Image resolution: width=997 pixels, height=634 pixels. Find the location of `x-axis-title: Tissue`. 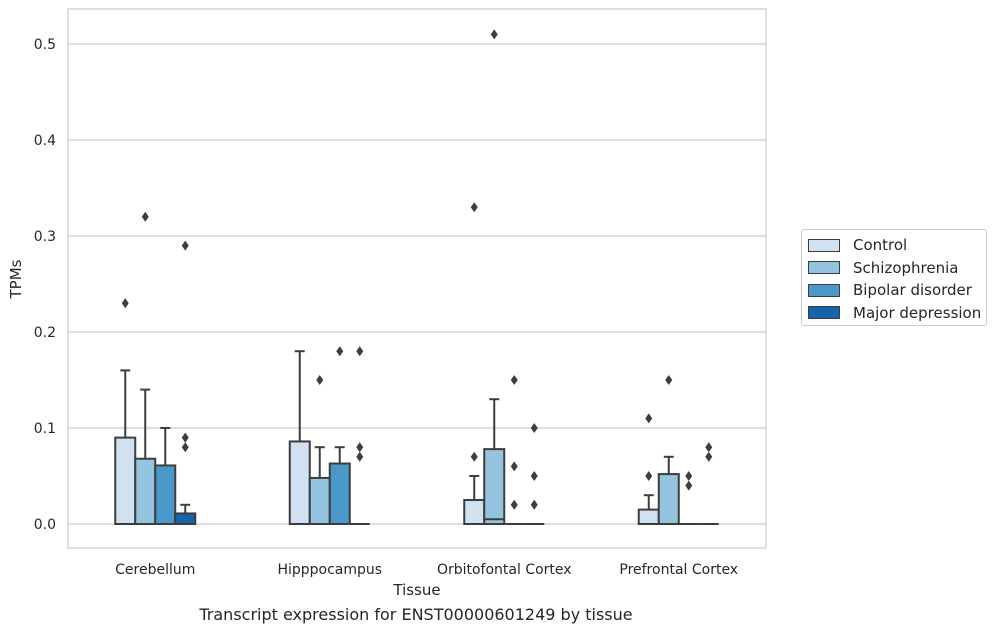

x-axis-title: Tissue is located at coordinates (416, 590).